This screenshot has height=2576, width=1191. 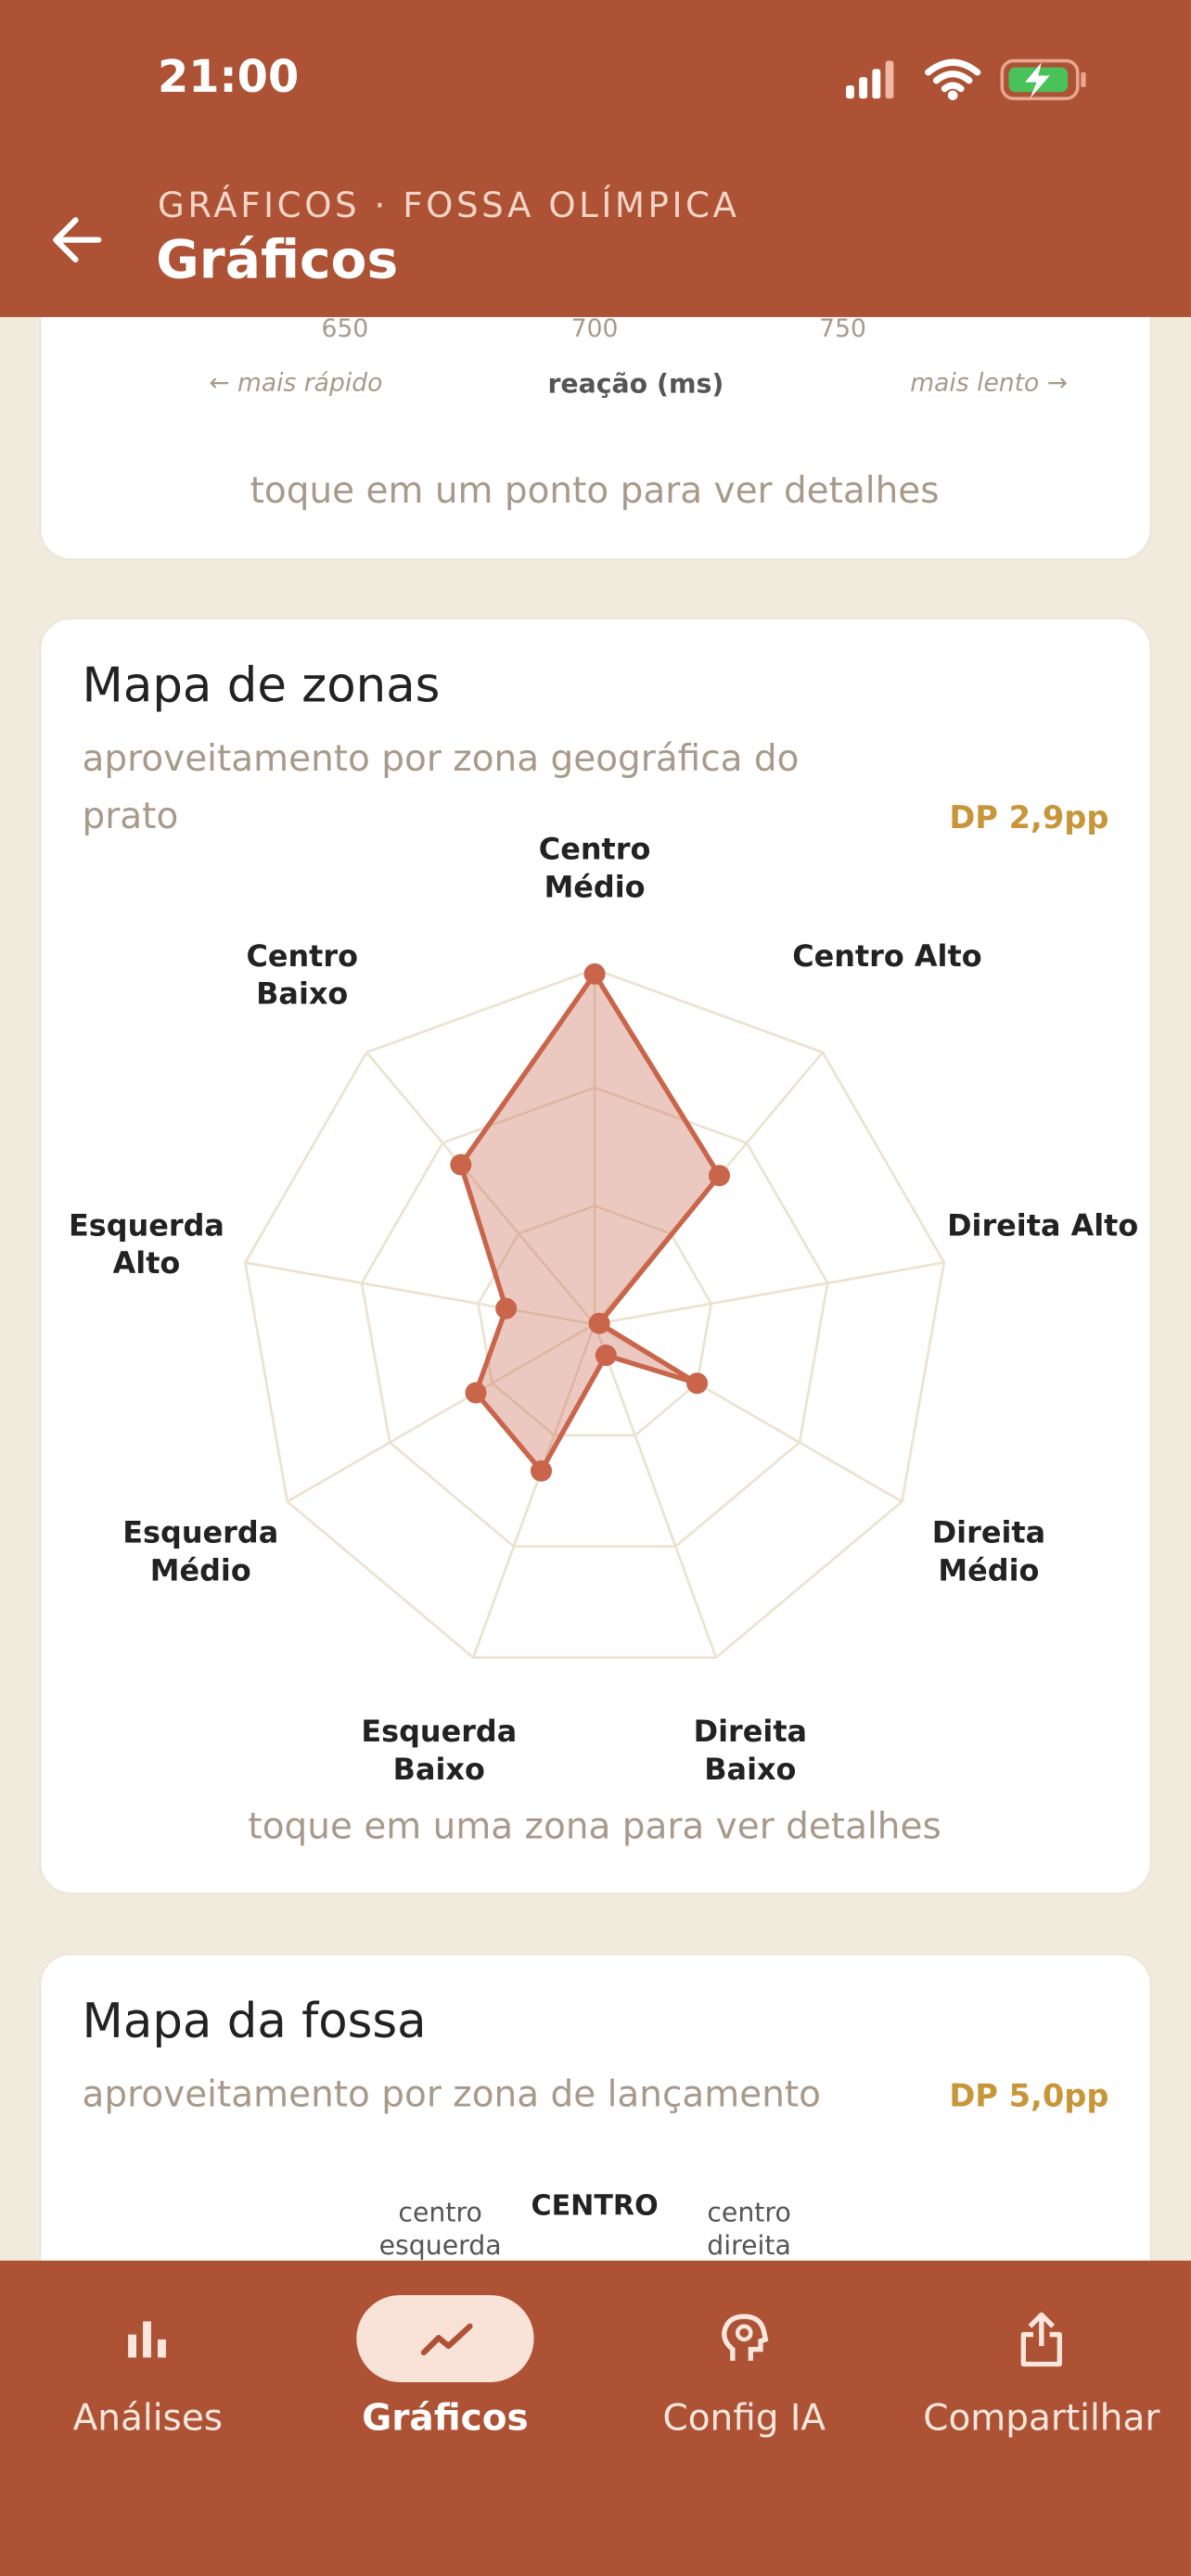 I want to click on hint: ← mais rápido, so click(x=296, y=383).